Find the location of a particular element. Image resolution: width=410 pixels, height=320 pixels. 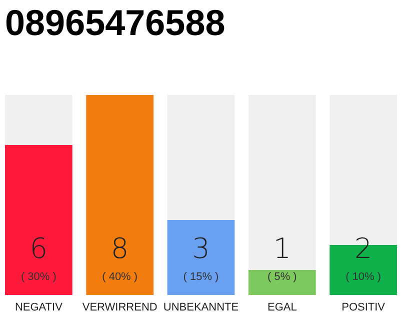

annotation: ( 15% ) is located at coordinates (201, 277).